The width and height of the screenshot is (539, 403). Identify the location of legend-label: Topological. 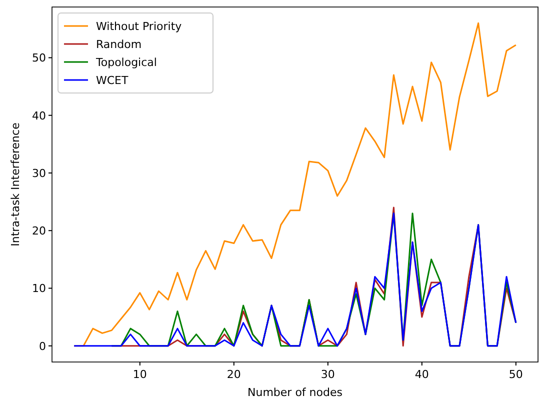
(126, 62).